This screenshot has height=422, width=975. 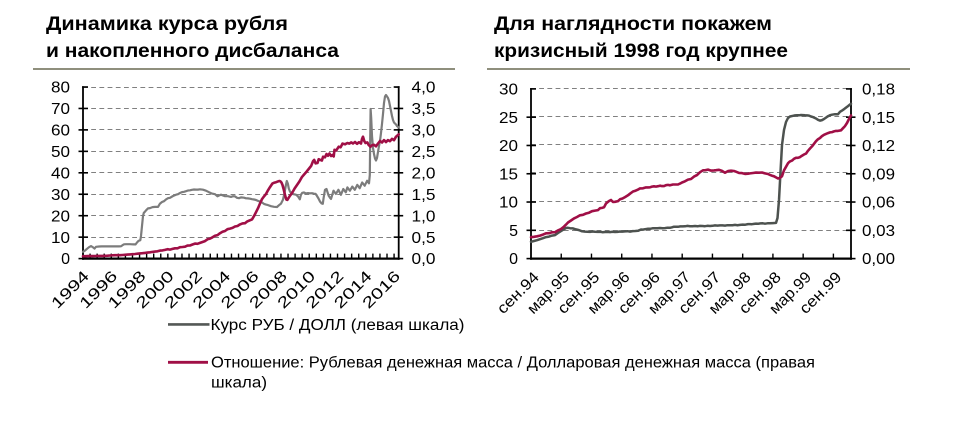 I want to click on svg-text: 70, so click(x=60, y=109).